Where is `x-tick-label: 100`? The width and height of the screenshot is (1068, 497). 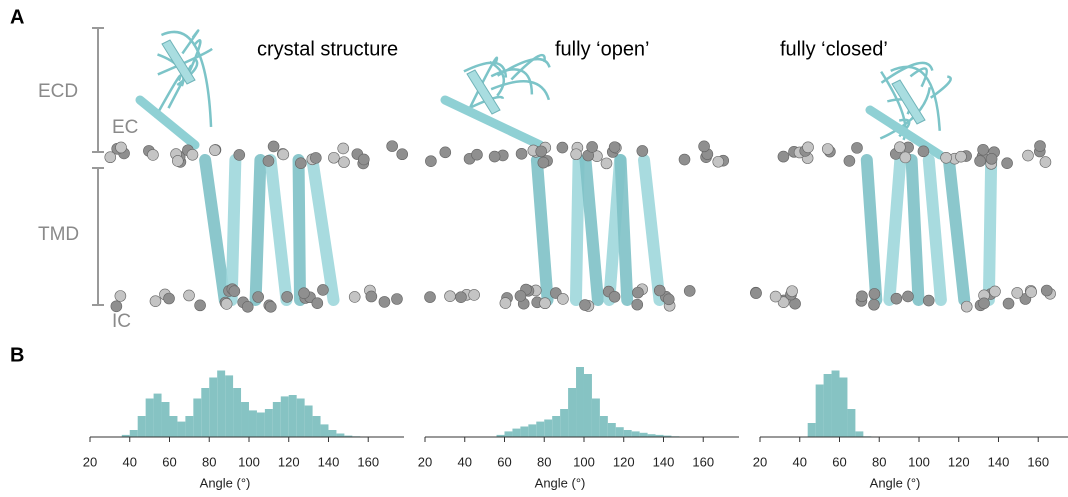
x-tick-label: 100 is located at coordinates (584, 461).